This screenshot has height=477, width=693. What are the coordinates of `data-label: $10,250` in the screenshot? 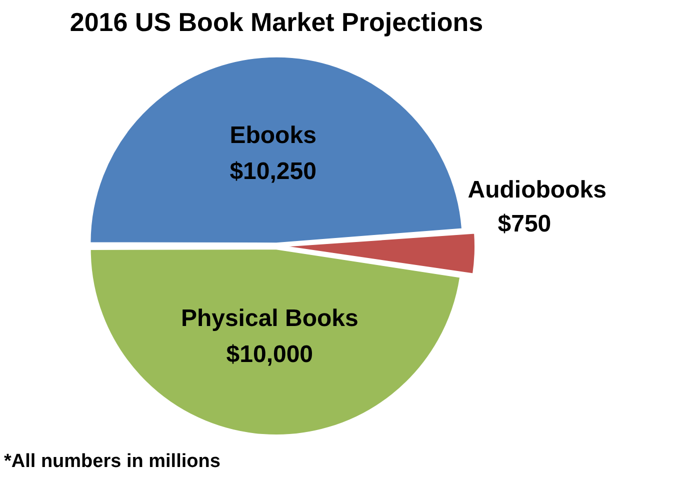 It's located at (273, 172).